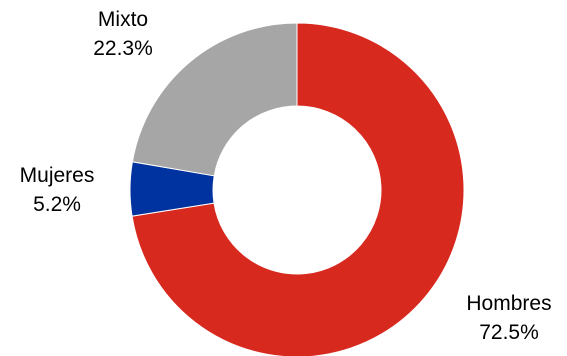 The height and width of the screenshot is (356, 567). I want to click on slice-value-mixto: 22.3%, so click(123, 48).